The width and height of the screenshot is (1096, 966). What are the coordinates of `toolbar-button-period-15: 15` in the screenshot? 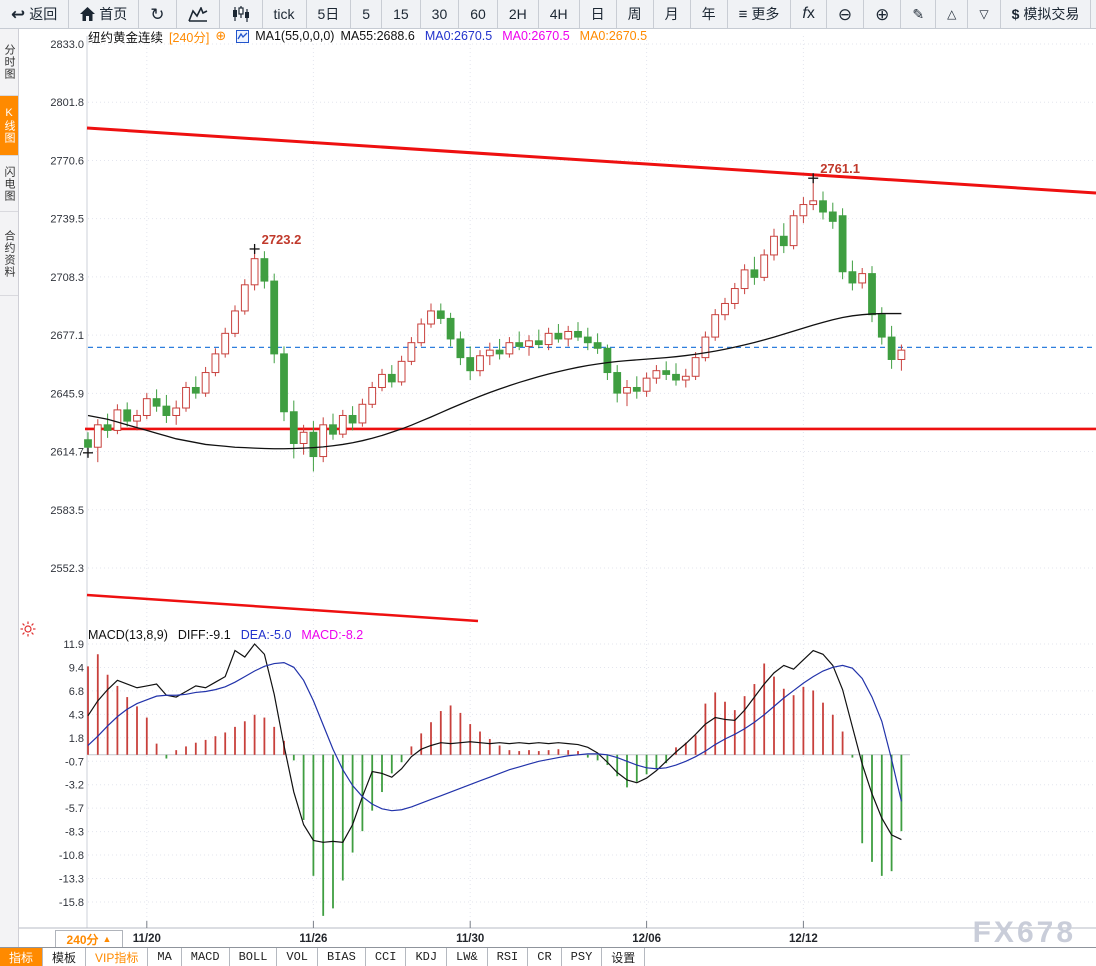 It's located at (401, 14).